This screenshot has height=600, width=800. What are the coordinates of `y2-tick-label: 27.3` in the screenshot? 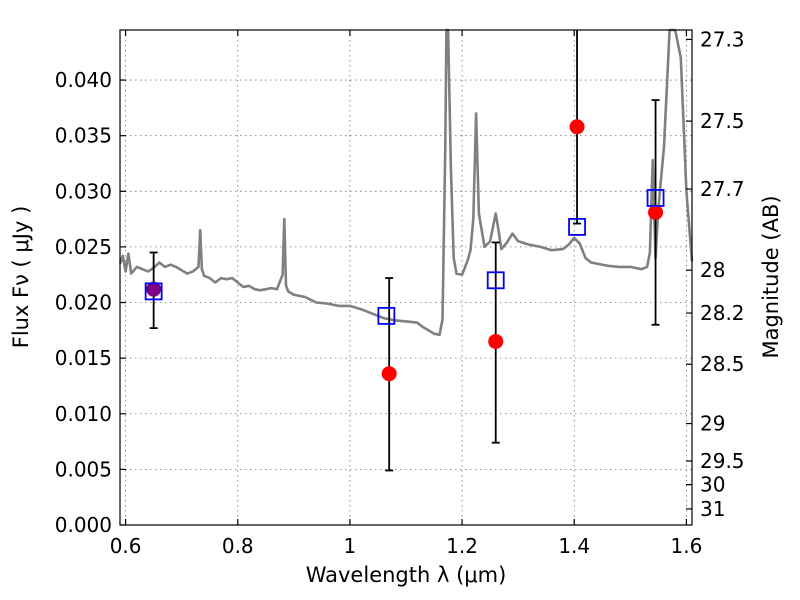 It's located at (722, 39).